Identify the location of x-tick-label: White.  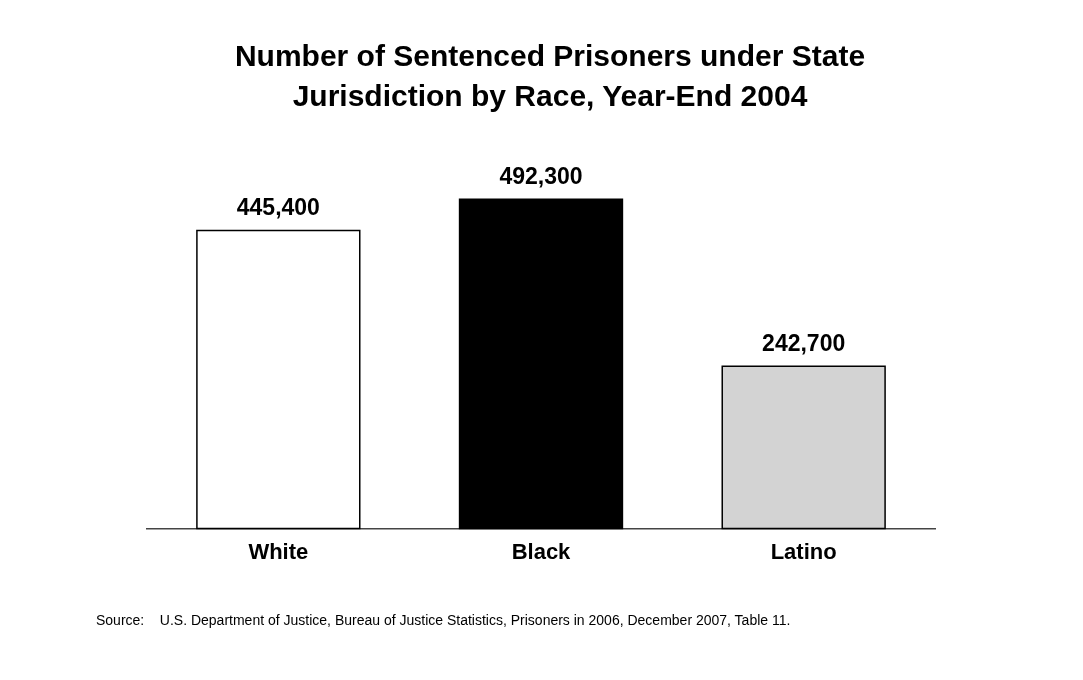
(278, 551).